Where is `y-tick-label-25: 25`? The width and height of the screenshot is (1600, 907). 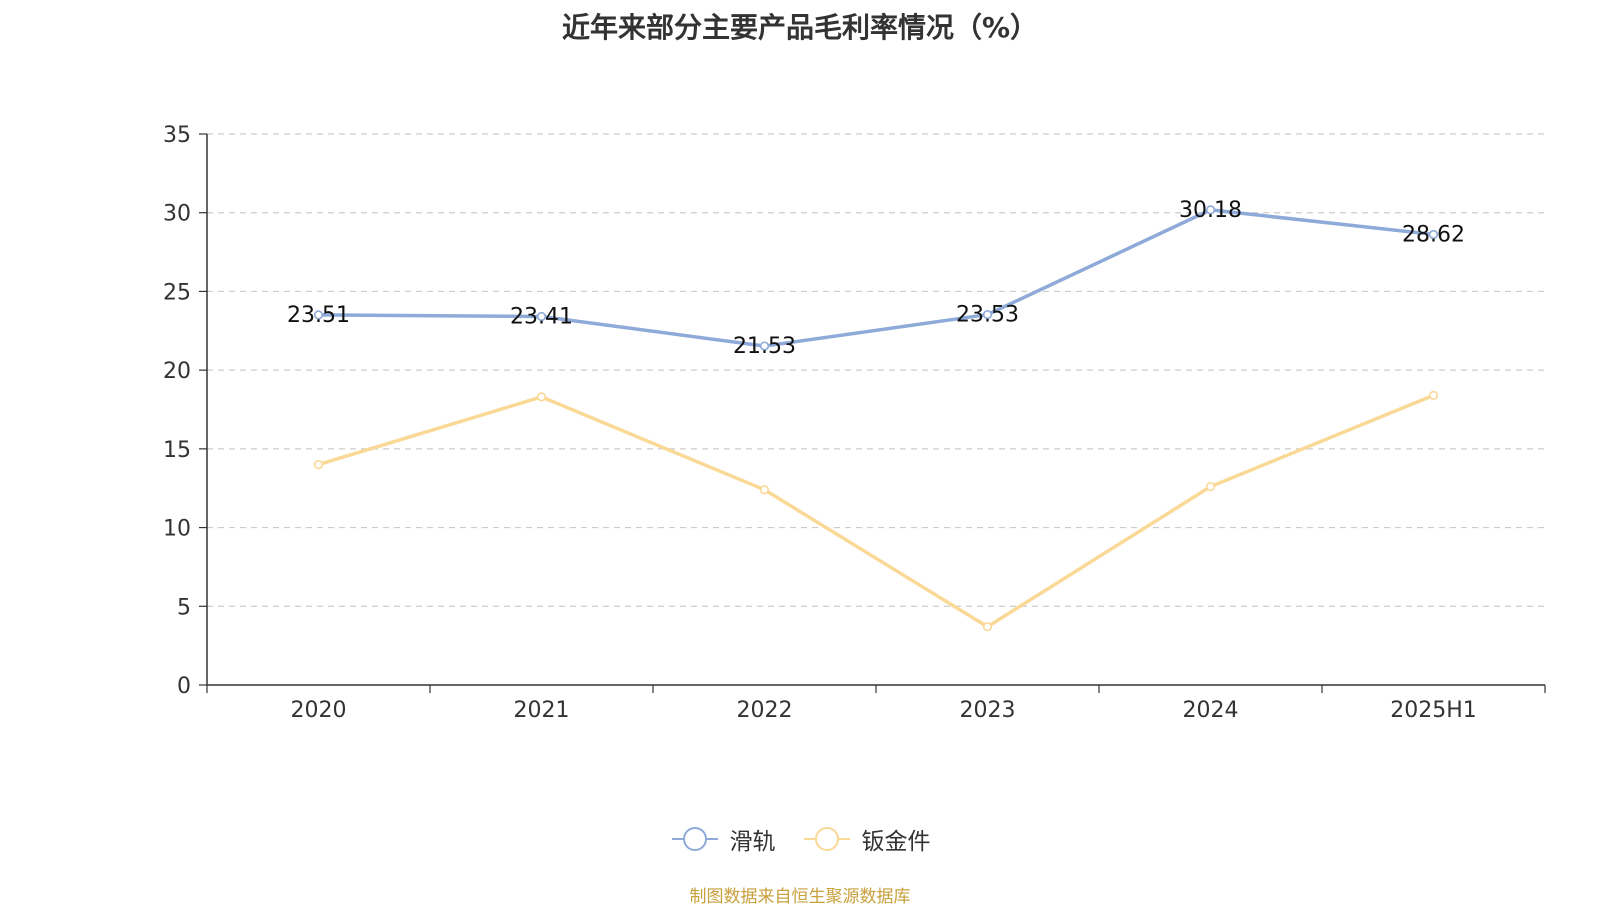 y-tick-label-25: 25 is located at coordinates (177, 292).